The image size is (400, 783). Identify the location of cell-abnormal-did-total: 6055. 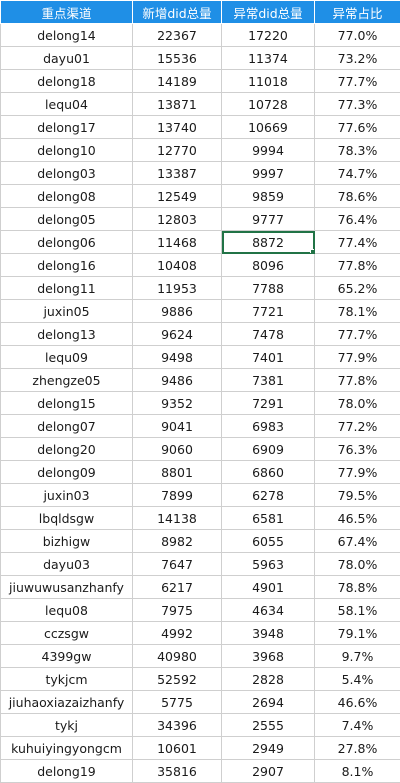
(268, 541).